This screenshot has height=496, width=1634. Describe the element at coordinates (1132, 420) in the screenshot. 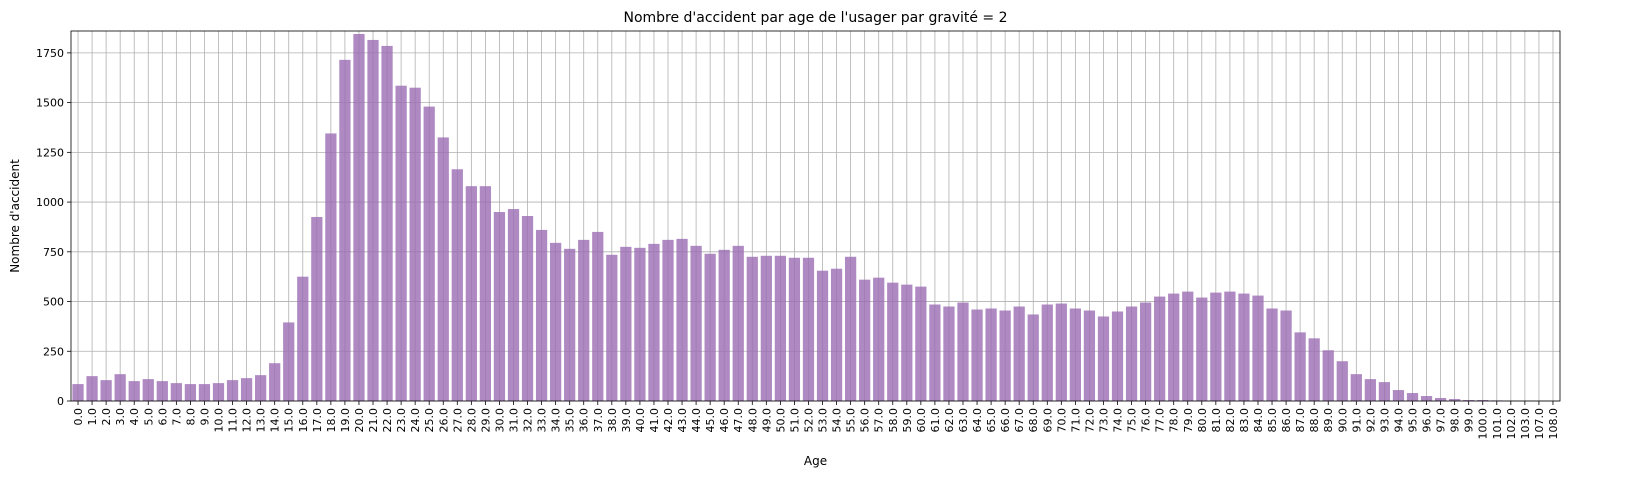

I see `x-tick-label: 75.0` at that location.